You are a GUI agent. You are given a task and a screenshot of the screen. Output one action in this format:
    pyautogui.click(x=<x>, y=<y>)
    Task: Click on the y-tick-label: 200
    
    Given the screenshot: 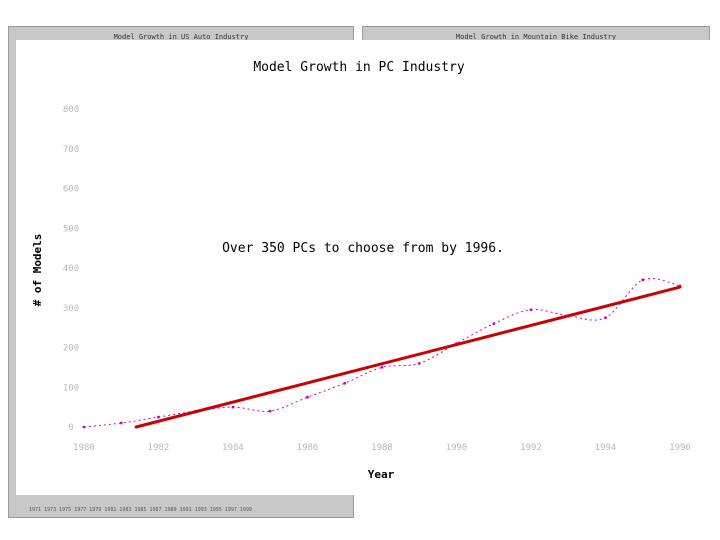 What is the action you would take?
    pyautogui.click(x=71, y=349)
    